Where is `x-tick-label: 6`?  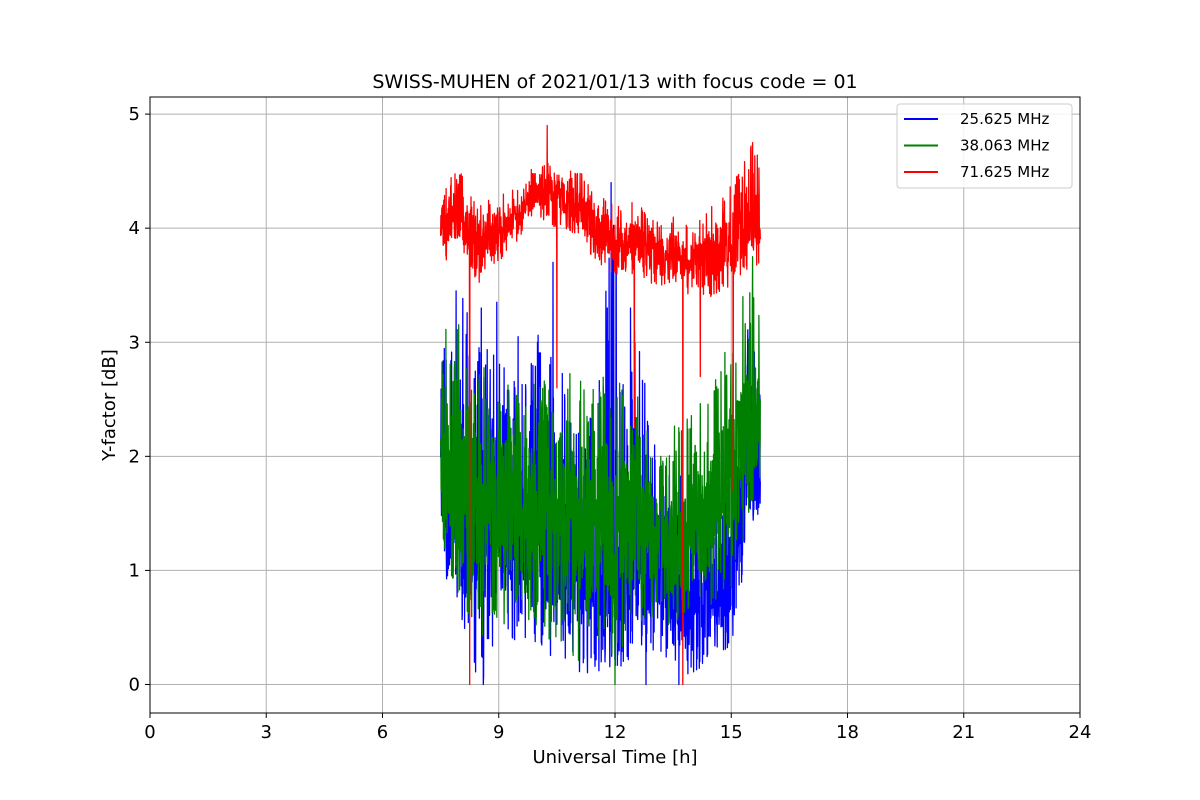 x-tick-label: 6 is located at coordinates (382, 732).